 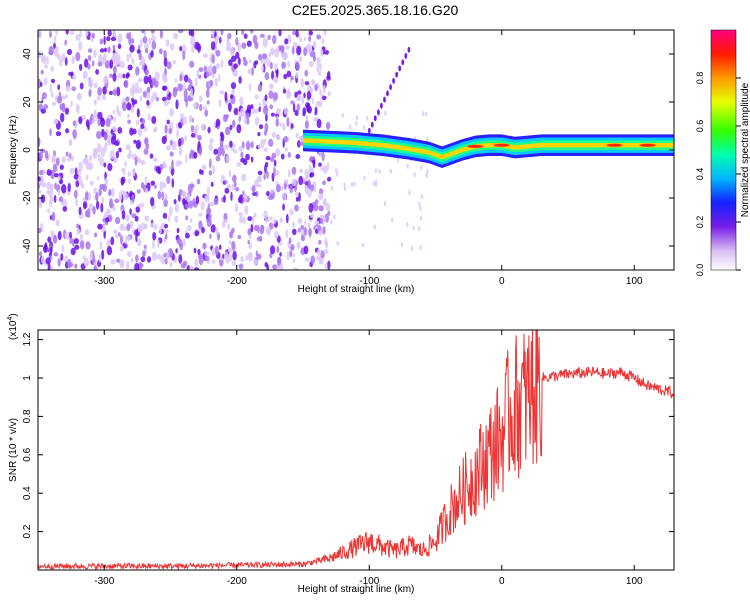 I want to click on snr-y-label: SNR (10 * v/v), so click(x=13, y=450).